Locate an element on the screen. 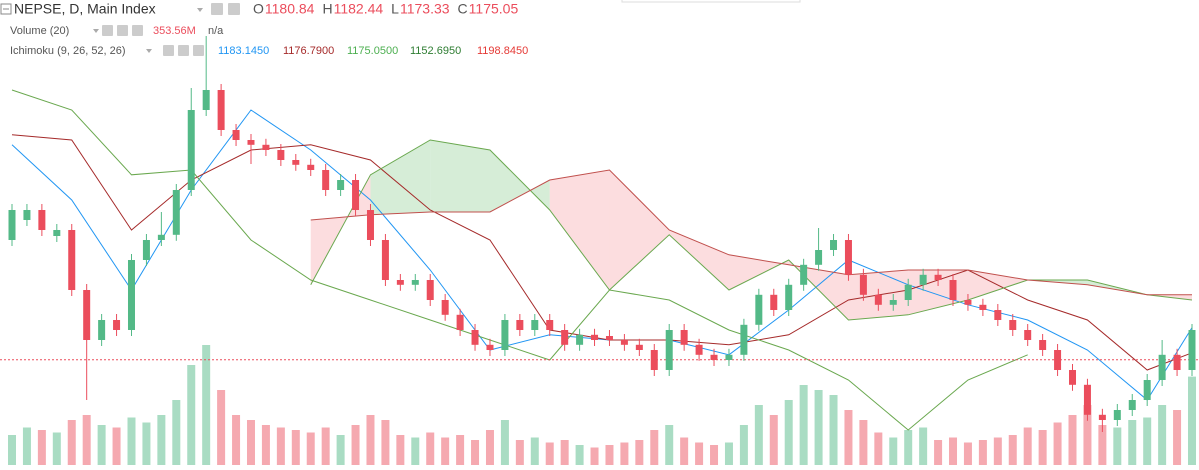 The width and height of the screenshot is (1199, 470). volume-value: 353.56M is located at coordinates (174, 31).